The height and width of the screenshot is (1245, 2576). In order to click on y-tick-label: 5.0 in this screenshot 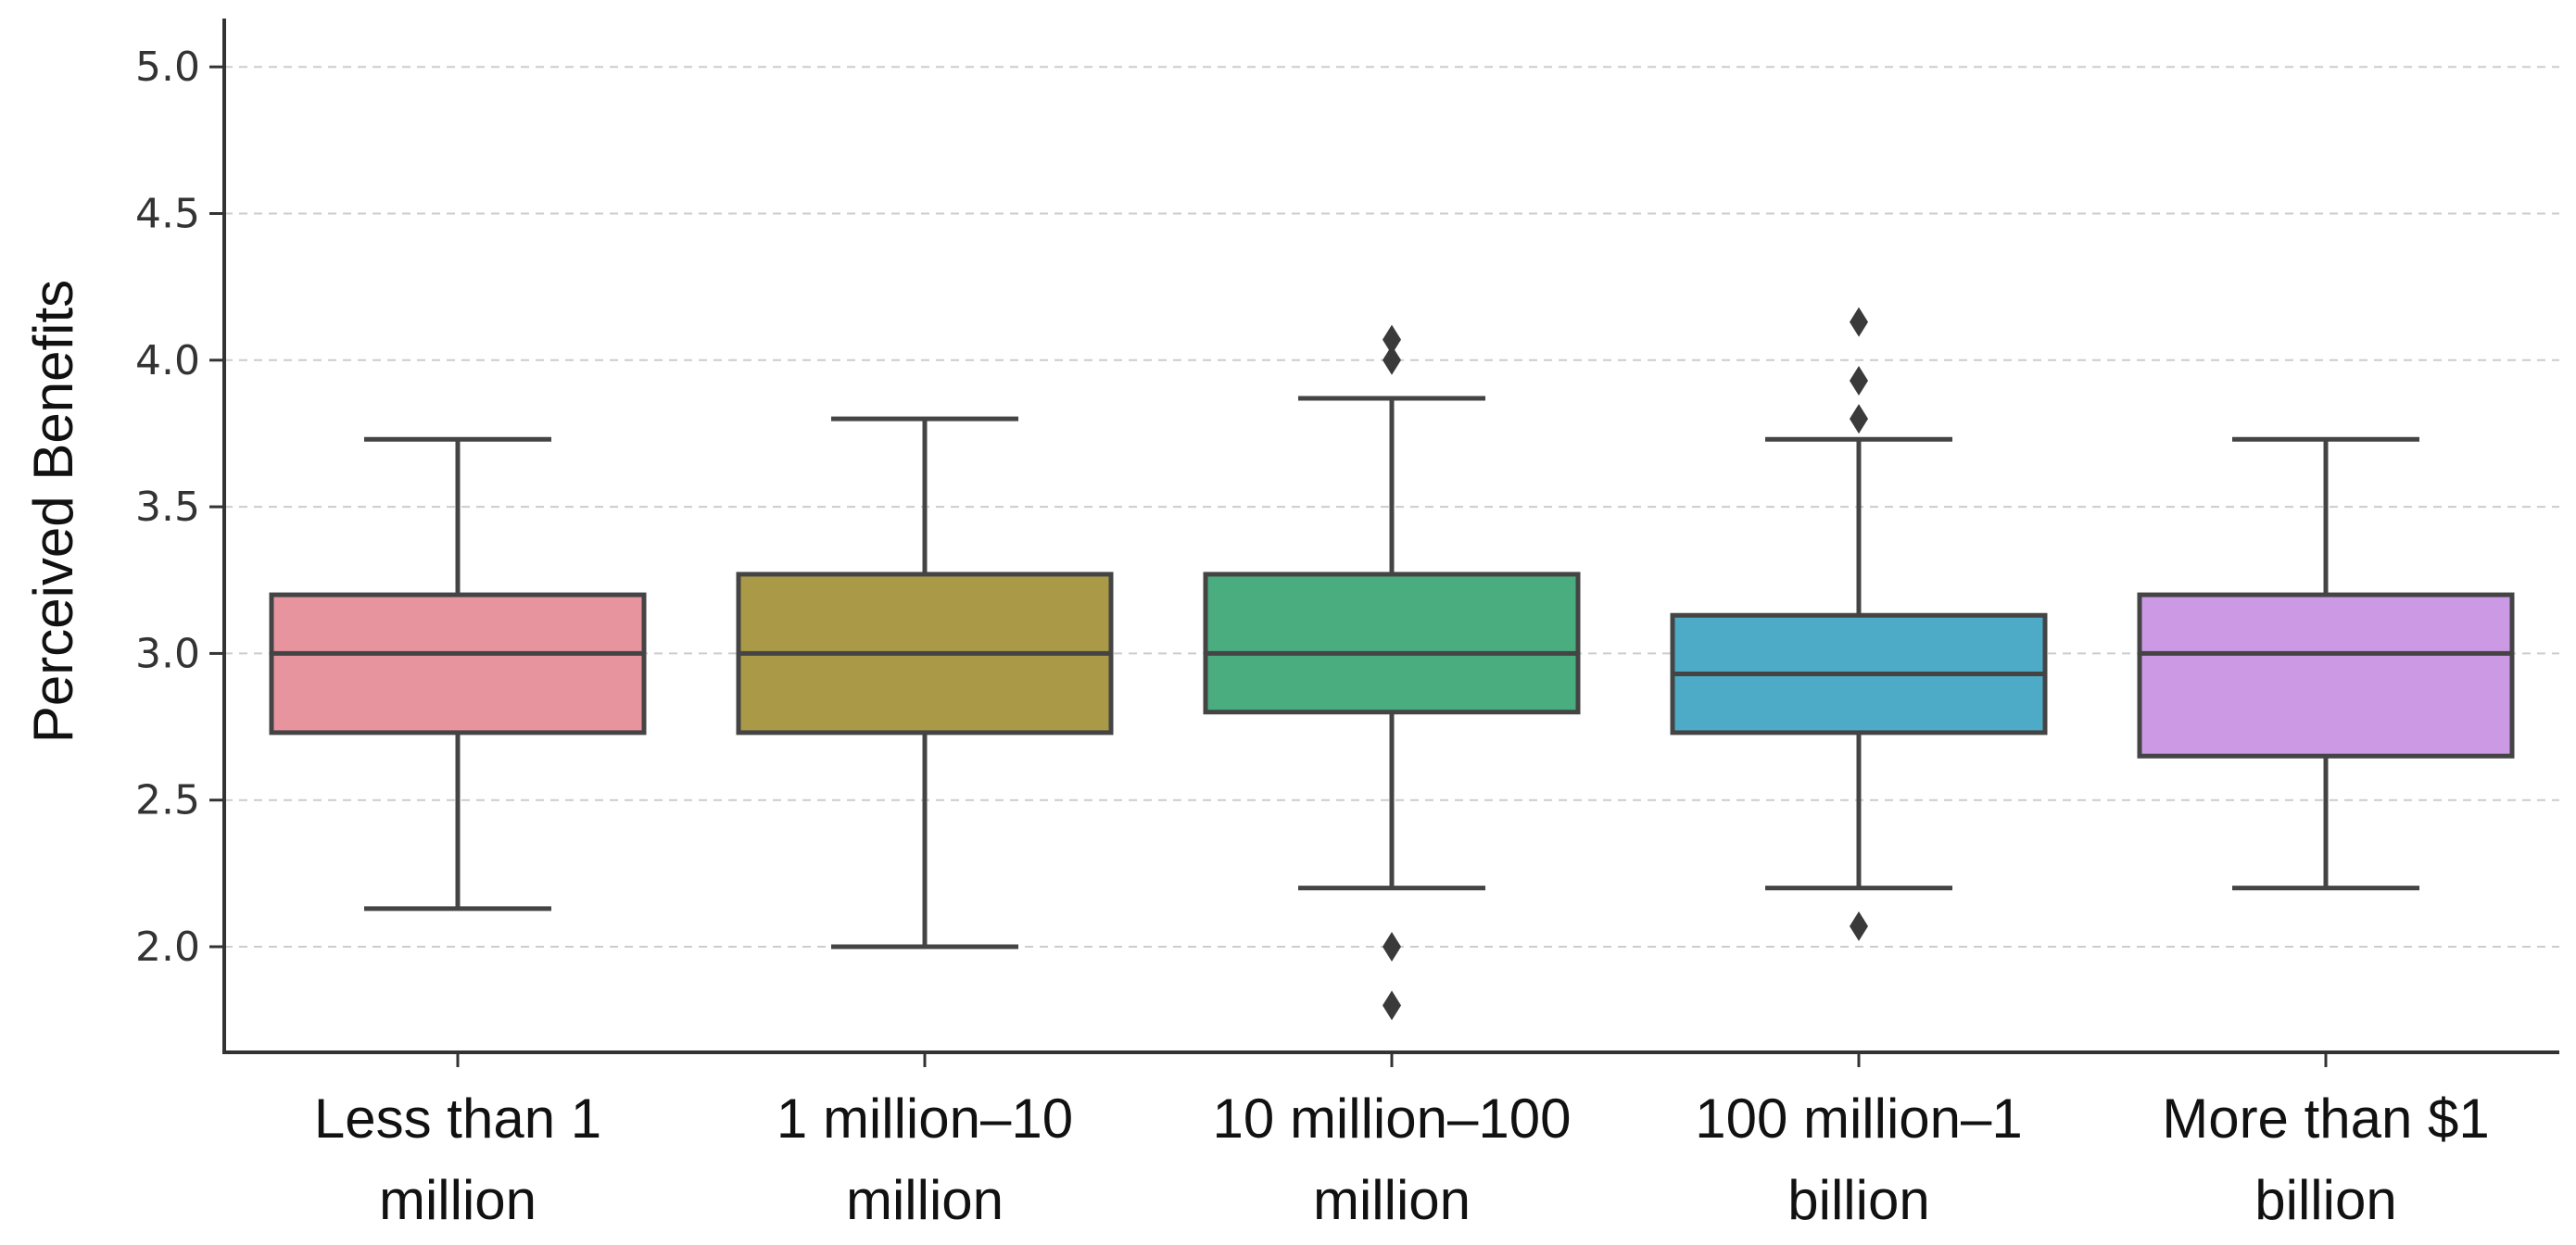, I will do `click(167, 67)`.